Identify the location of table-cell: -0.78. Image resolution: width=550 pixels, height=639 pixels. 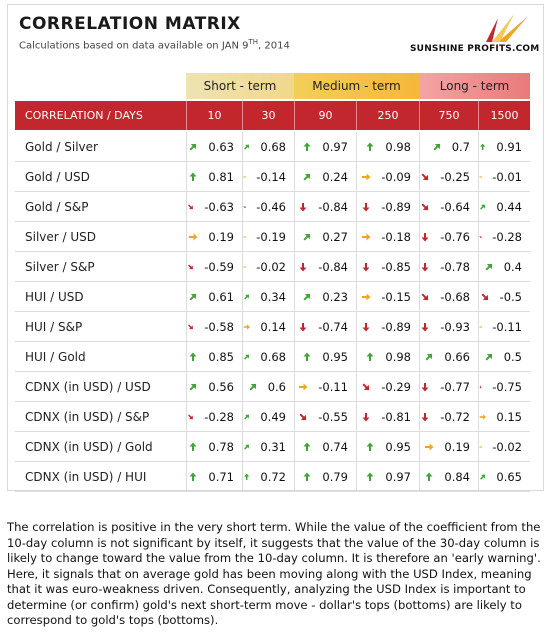
(448, 266).